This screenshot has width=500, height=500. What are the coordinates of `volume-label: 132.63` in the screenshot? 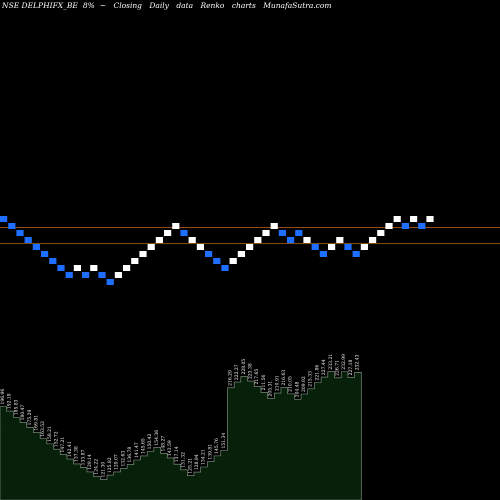 It's located at (123, 459).